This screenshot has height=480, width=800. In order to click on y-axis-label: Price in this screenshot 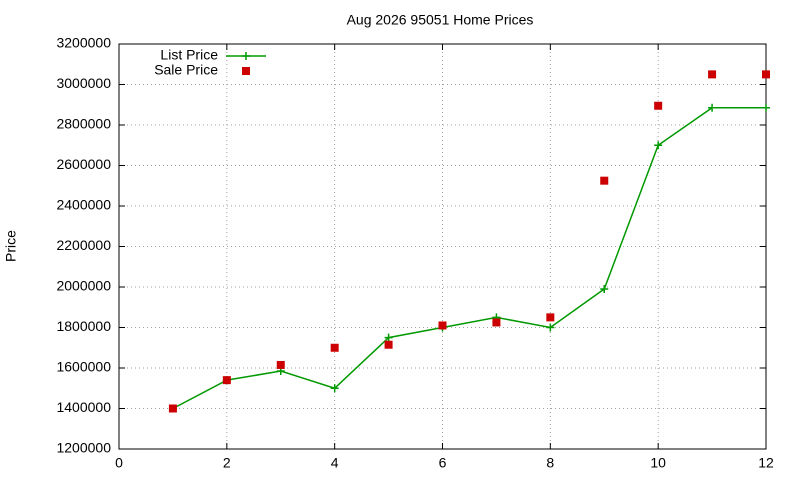, I will do `click(11, 246)`.